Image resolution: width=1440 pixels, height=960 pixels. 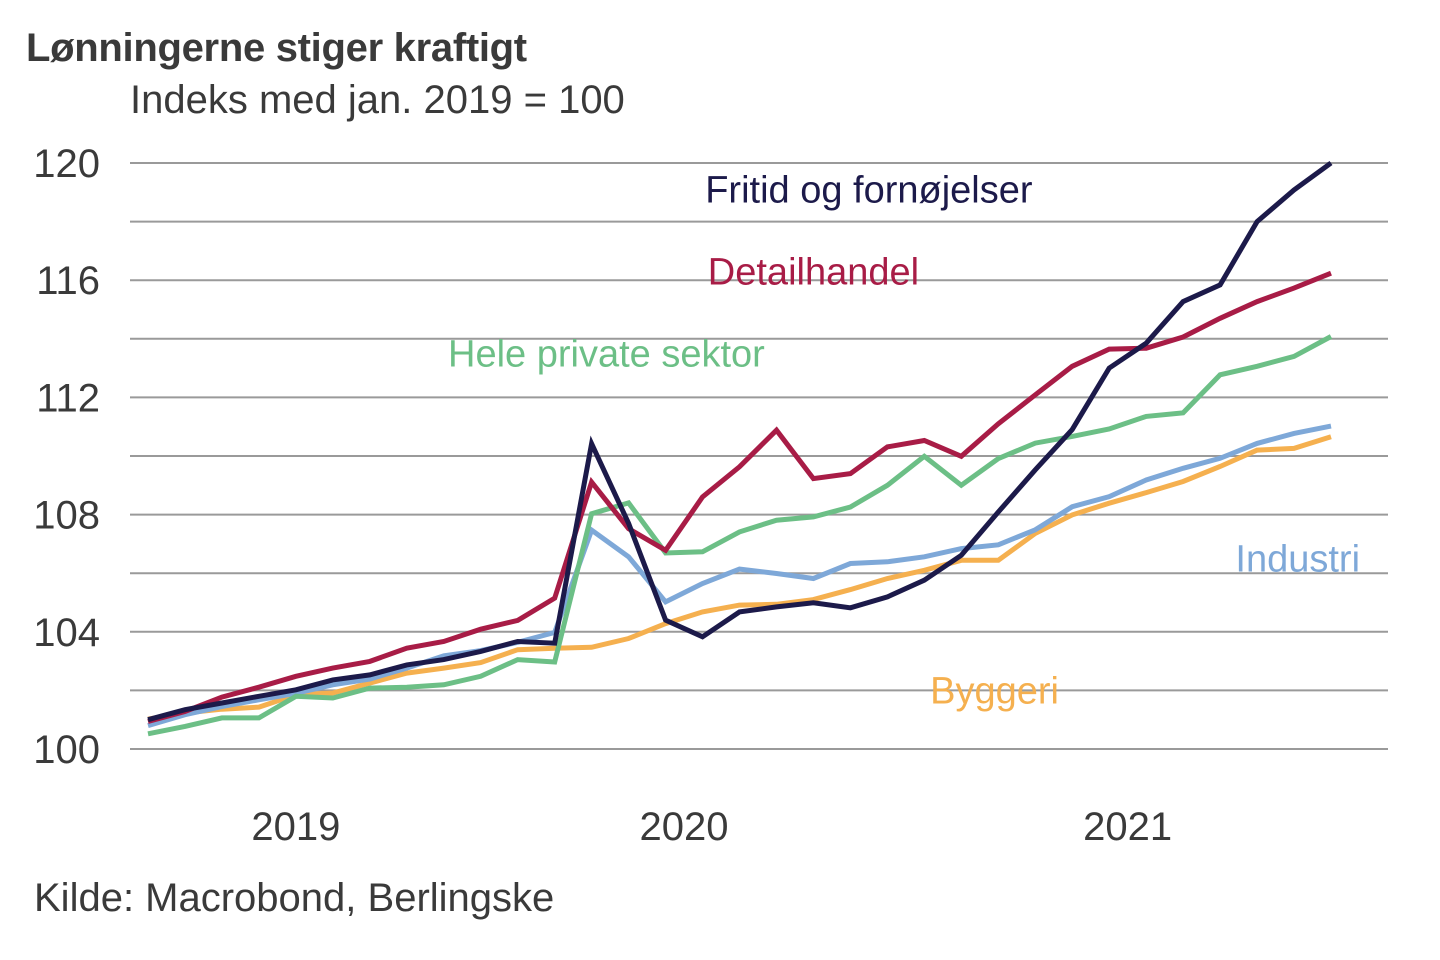 What do you see at coordinates (66, 164) in the screenshot?
I see `y-tick-label: 120` at bounding box center [66, 164].